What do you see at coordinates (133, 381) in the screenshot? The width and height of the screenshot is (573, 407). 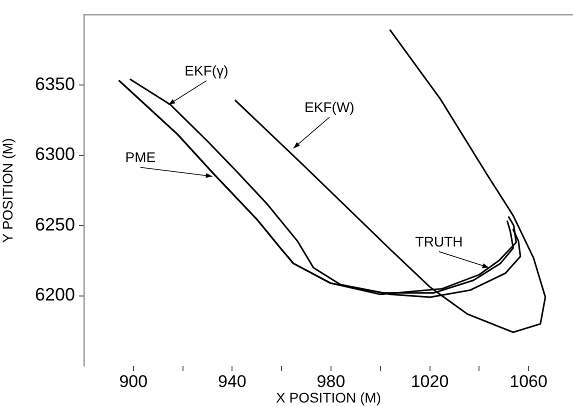 I see `x-tick-label: 900` at bounding box center [133, 381].